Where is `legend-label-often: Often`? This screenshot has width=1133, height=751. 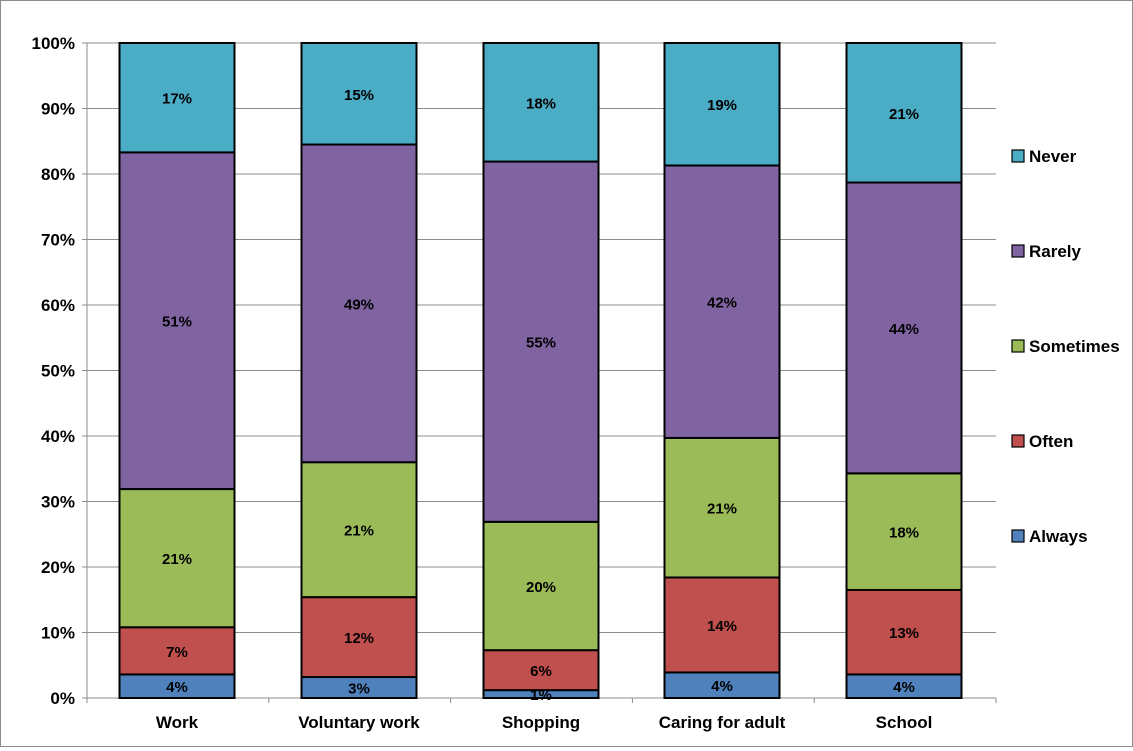
legend-label-often: Often is located at coordinates (1051, 441).